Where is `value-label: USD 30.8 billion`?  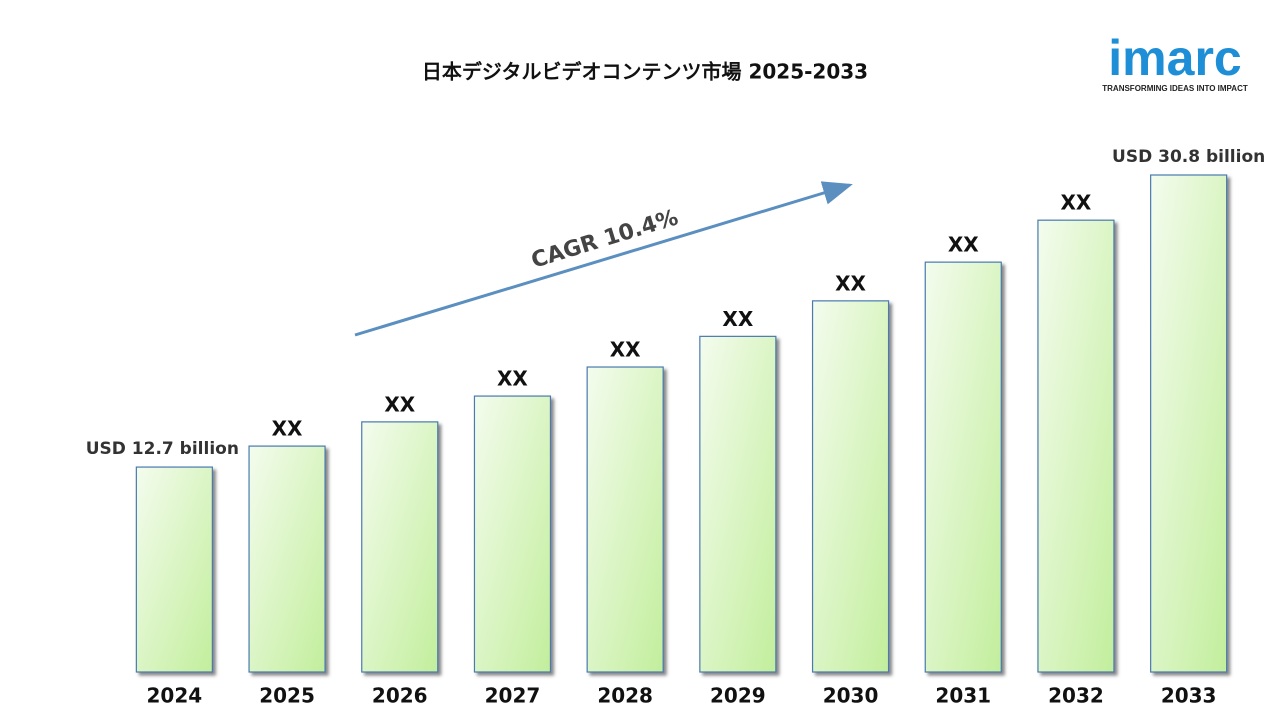
value-label: USD 30.8 billion is located at coordinates (1188, 157).